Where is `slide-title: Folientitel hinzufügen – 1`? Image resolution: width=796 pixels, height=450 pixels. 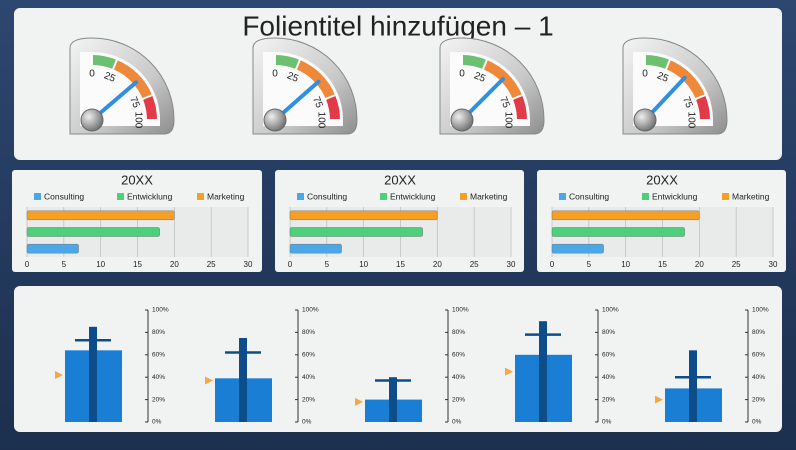
slide-title: Folientitel hinzufügen – 1 is located at coordinates (397, 25).